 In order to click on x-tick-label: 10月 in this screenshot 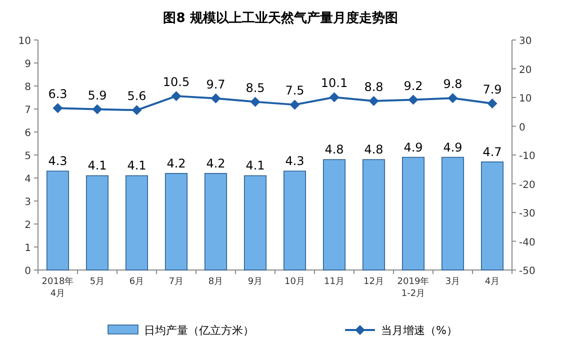, I will do `click(294, 282)`.